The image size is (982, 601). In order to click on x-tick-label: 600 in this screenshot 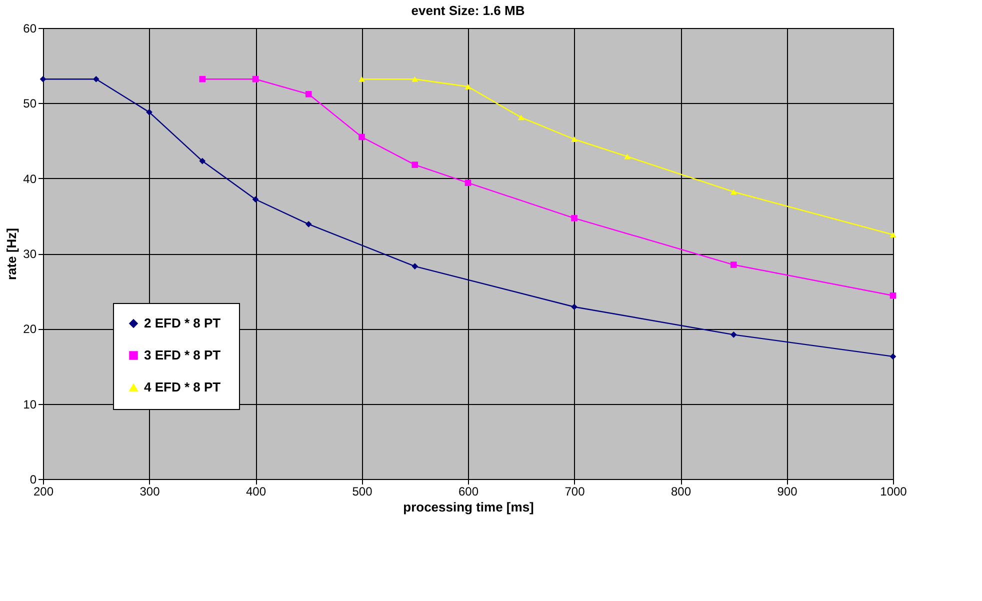, I will do `click(468, 491)`.